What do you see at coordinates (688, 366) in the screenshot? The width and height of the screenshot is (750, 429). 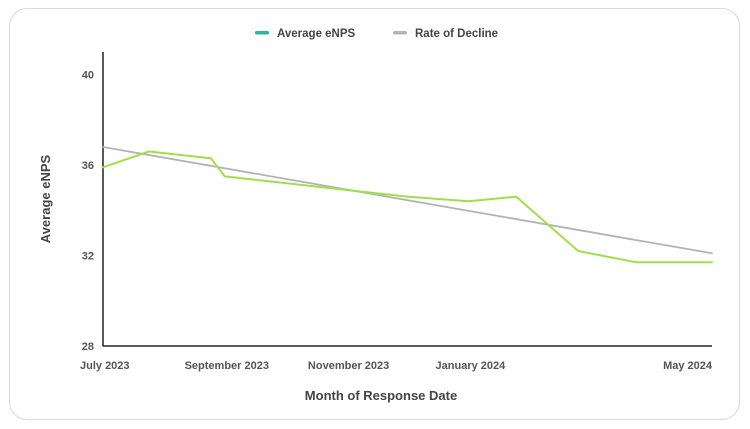 I see `x-tick-label: May 2024` at bounding box center [688, 366].